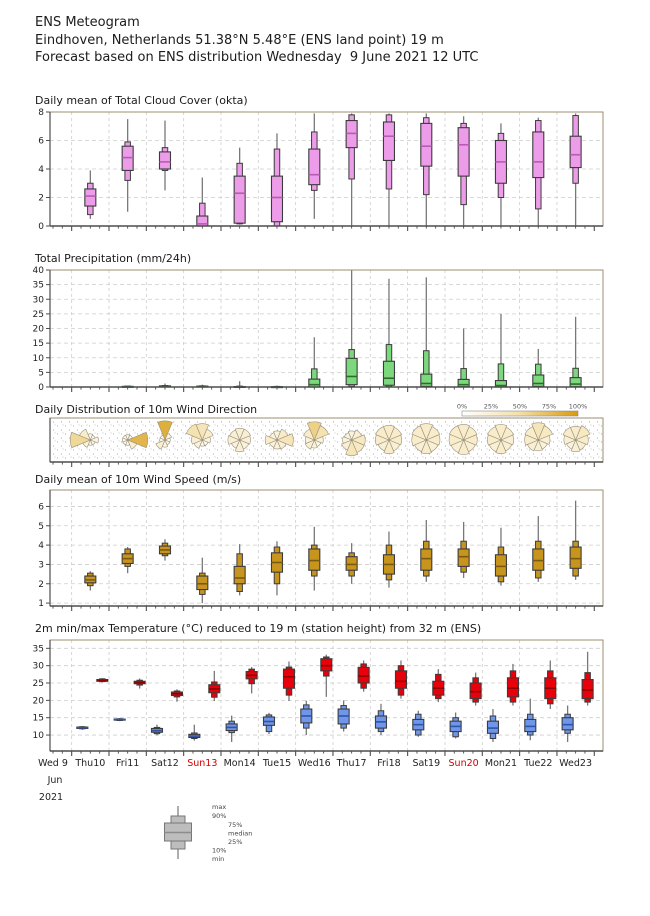 The width and height of the screenshot is (650, 916). What do you see at coordinates (218, 859) in the screenshot?
I see `legend-label-min: min` at bounding box center [218, 859].